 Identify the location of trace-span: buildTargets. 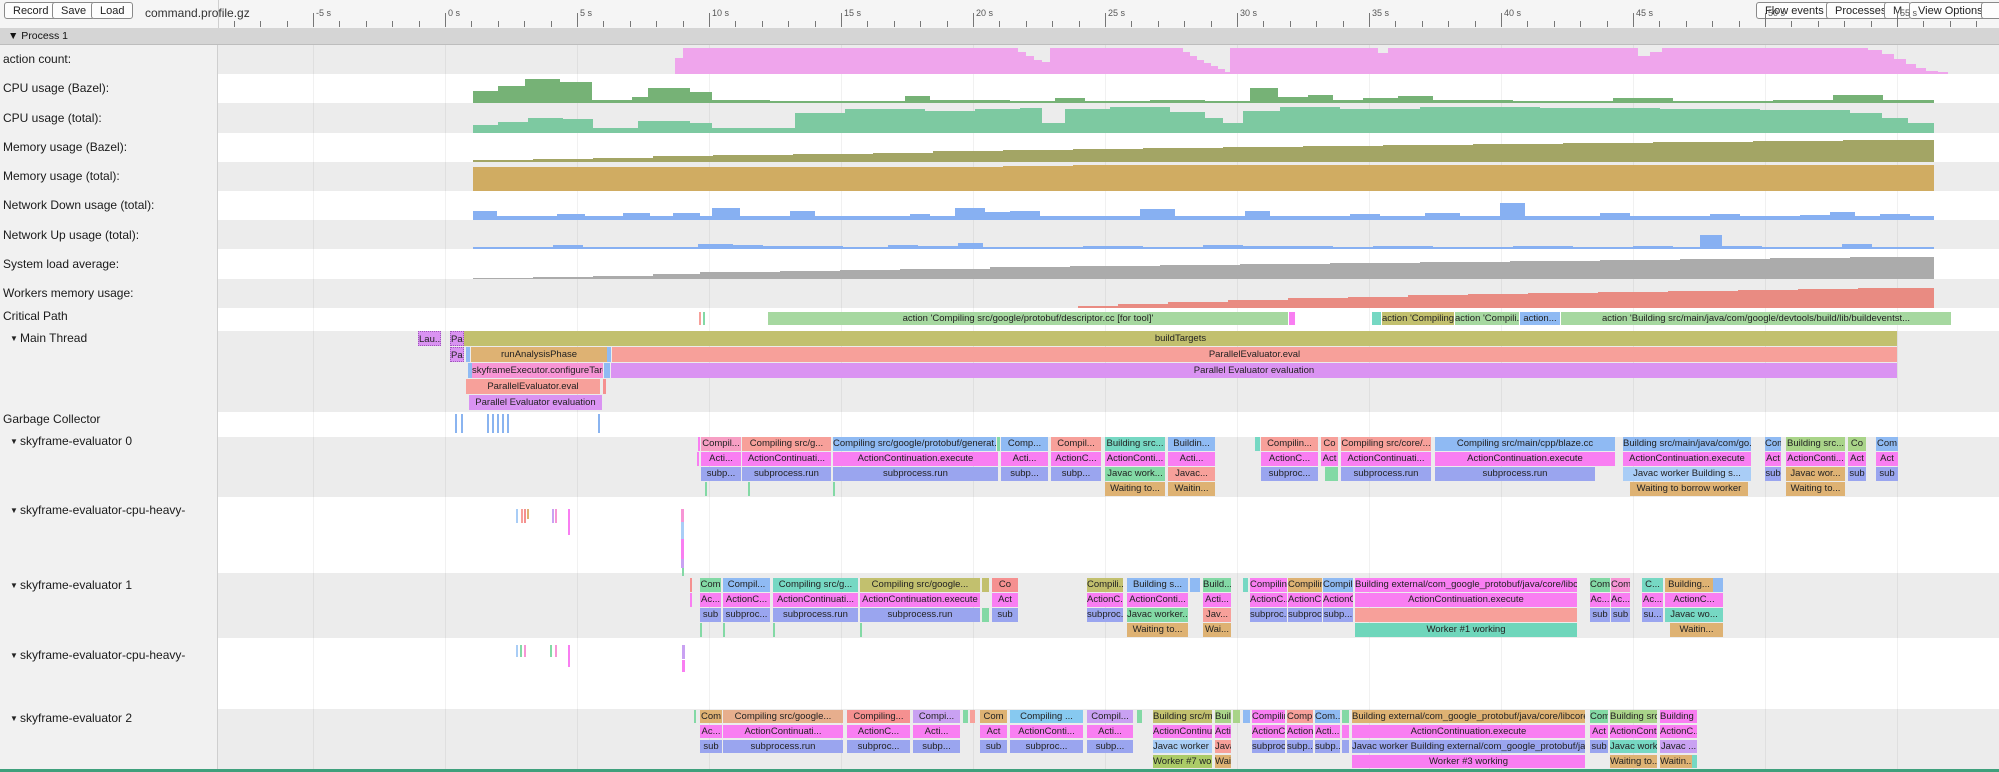
(1180, 338).